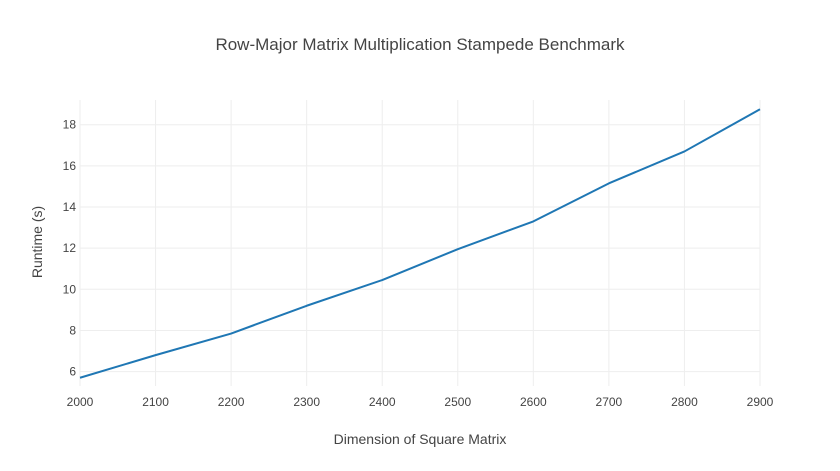 This screenshot has width=840, height=471. I want to click on x-tick-label: 2300, so click(306, 402).